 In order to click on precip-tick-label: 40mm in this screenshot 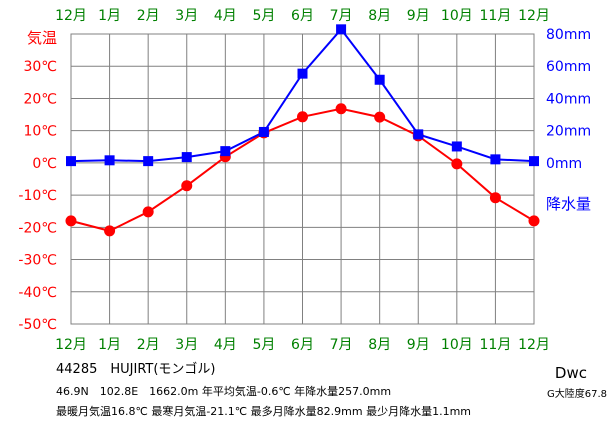, I will do `click(568, 99)`.